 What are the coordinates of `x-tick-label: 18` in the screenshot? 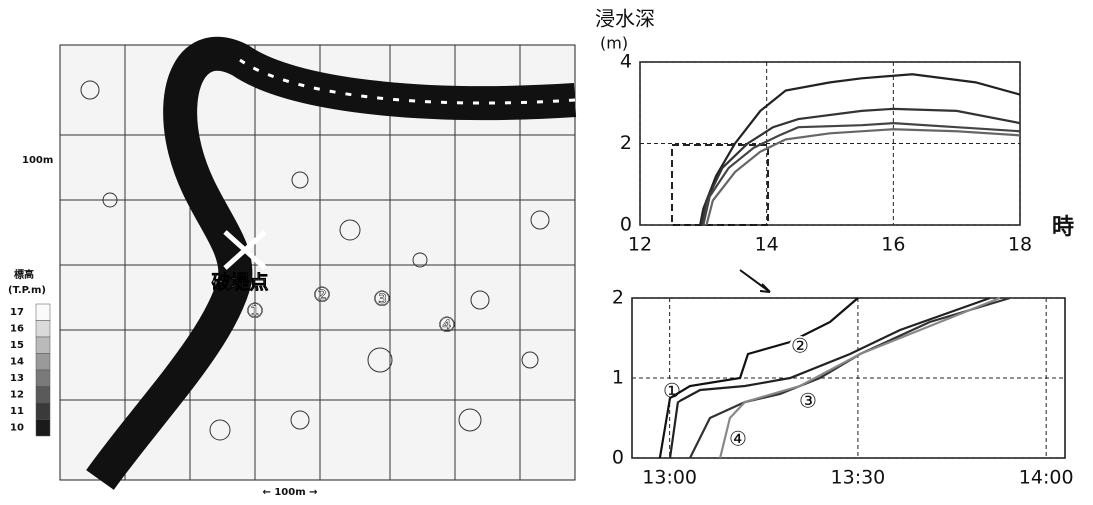 It's located at (1020, 245).